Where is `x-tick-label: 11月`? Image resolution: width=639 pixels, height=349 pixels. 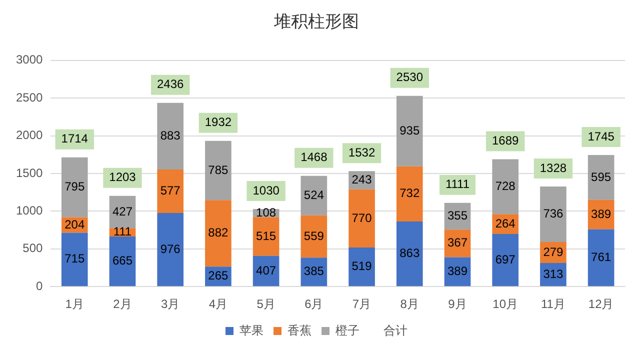 x-tick-label: 11月 is located at coordinates (553, 304).